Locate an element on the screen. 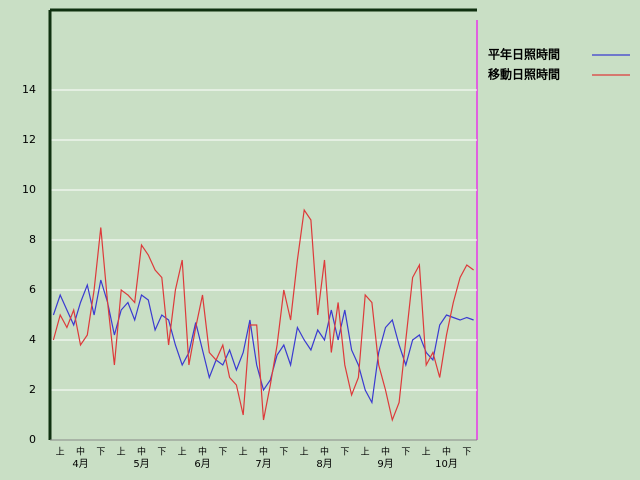  month-label: 10月 is located at coordinates (446, 464).